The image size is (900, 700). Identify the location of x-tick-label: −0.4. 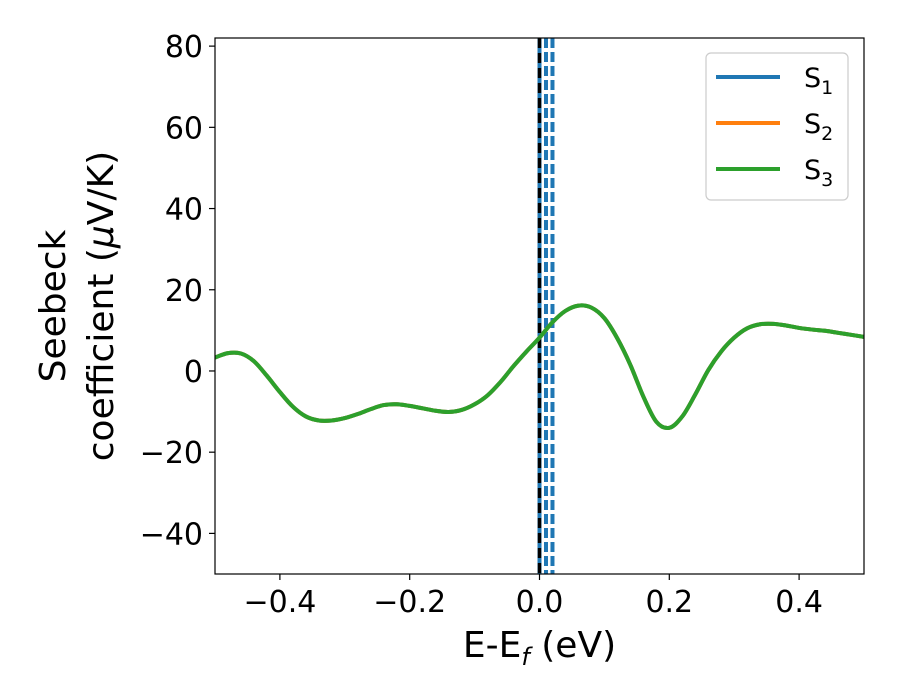
(279, 602).